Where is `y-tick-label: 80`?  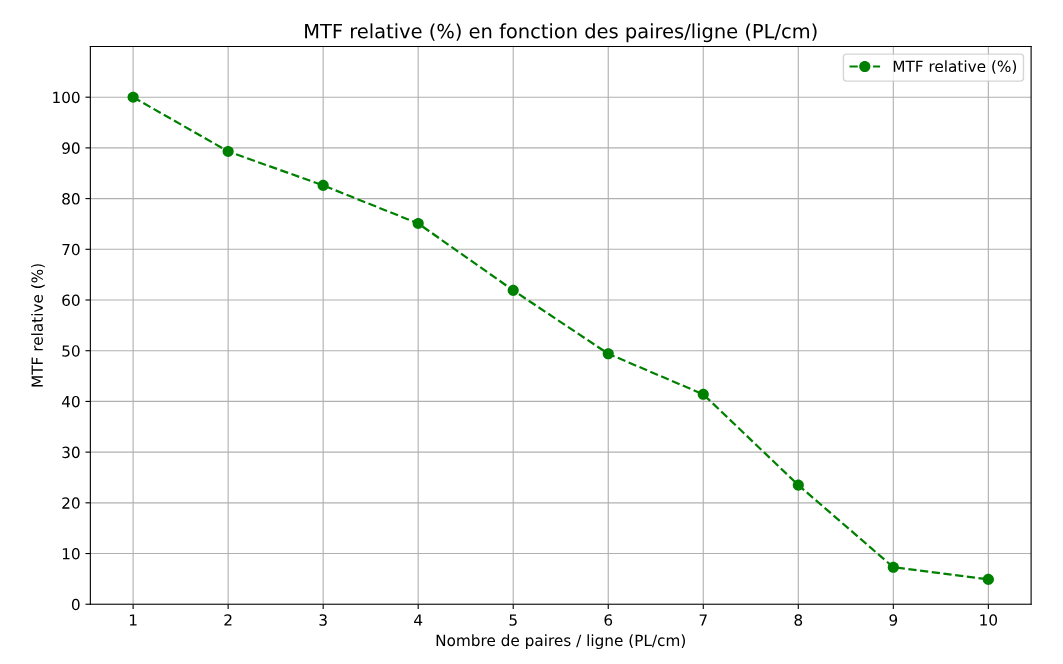 y-tick-label: 80 is located at coordinates (71, 199).